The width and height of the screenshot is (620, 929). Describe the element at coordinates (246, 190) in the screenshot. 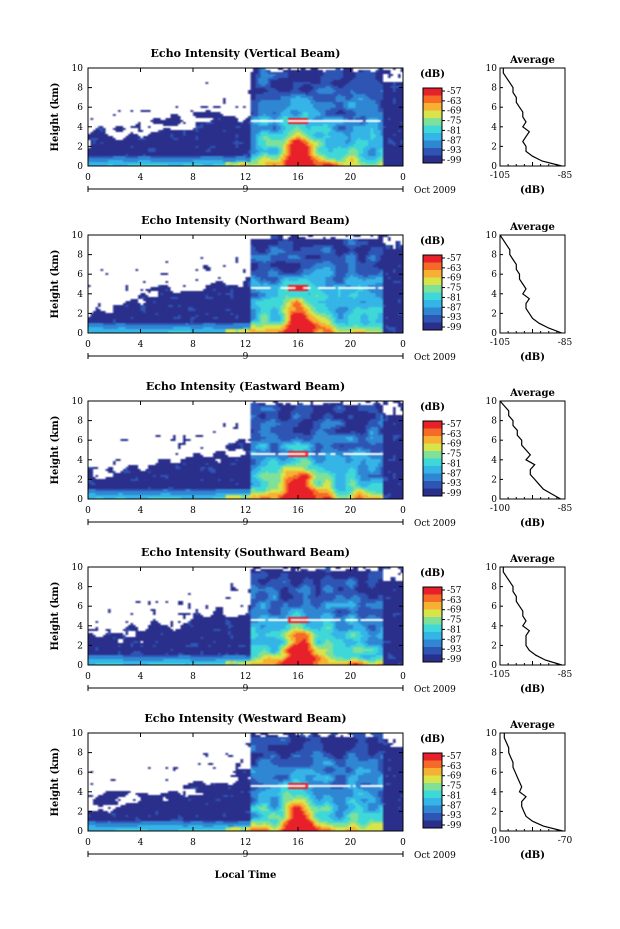

I see `day-marker: 9` at that location.